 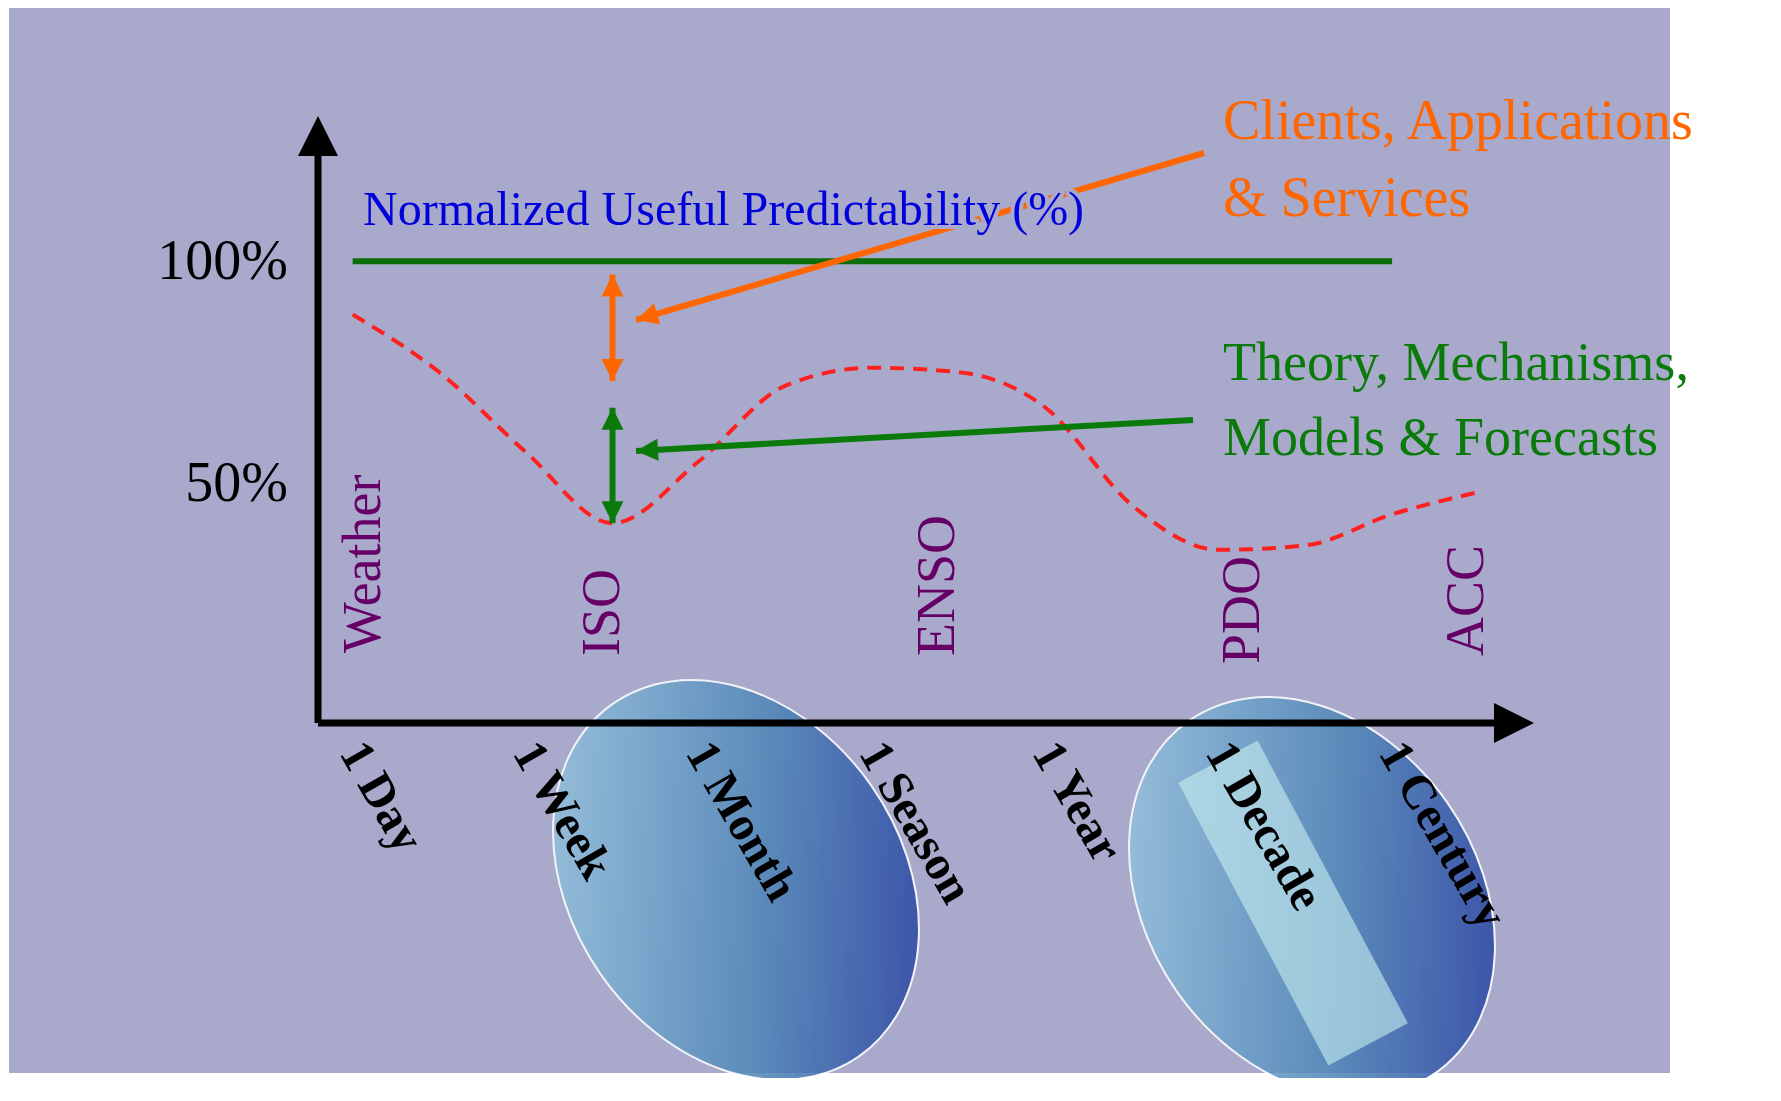 What do you see at coordinates (1456, 399) in the screenshot?
I see `annotation: Theory, Mechanisms, Models & Forecasts` at bounding box center [1456, 399].